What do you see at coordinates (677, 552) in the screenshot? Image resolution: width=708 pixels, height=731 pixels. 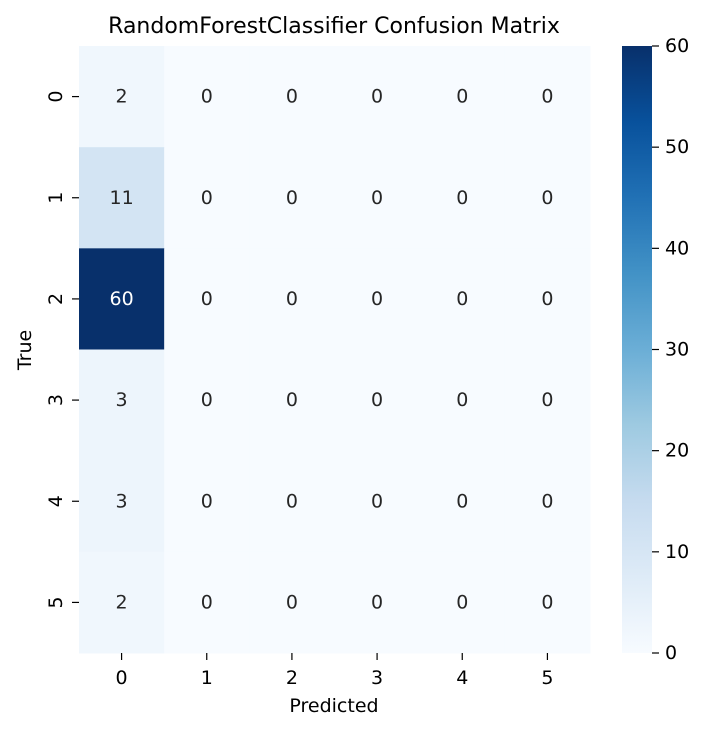 I see `colorbar-tick-label: 10` at bounding box center [677, 552].